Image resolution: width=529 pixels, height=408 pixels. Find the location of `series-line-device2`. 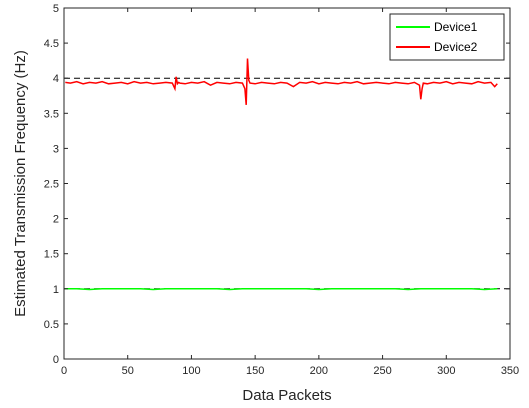

series-line-device2 is located at coordinates (281, 81).